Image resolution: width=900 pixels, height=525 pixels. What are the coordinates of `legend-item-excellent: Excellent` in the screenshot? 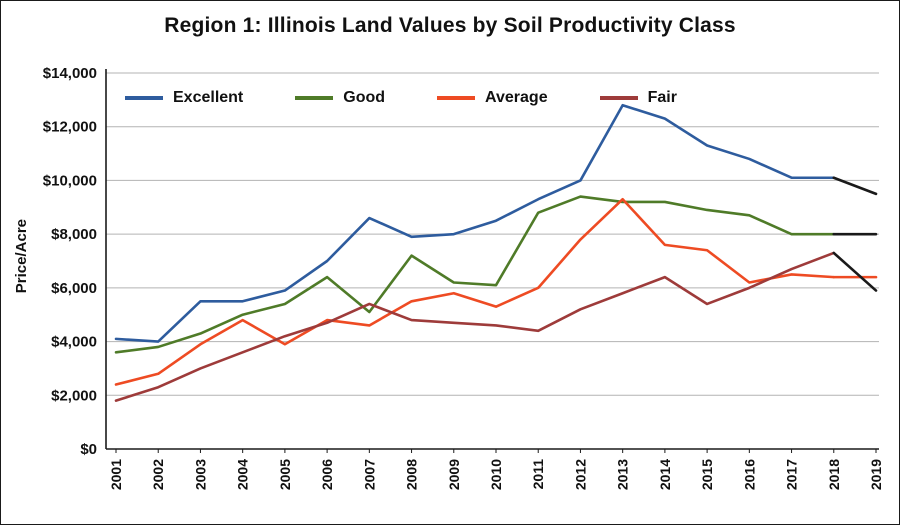 It's located at (184, 98).